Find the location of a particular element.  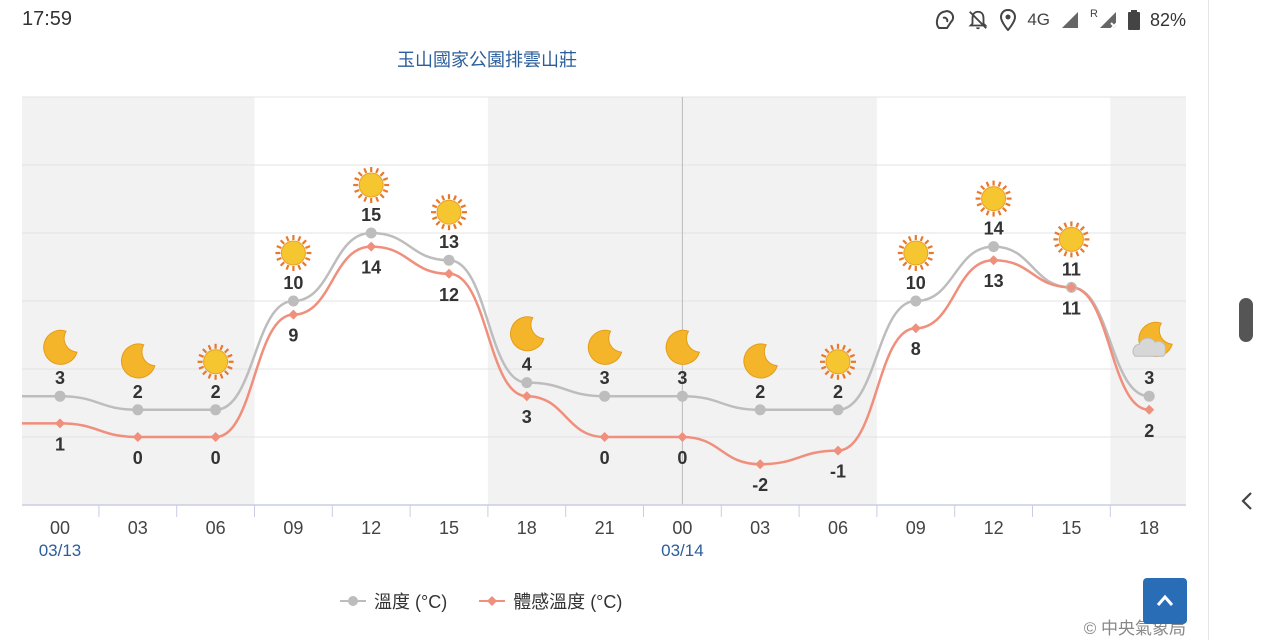

legend-label-temperature: 溫度 (°C) is located at coordinates (411, 602).